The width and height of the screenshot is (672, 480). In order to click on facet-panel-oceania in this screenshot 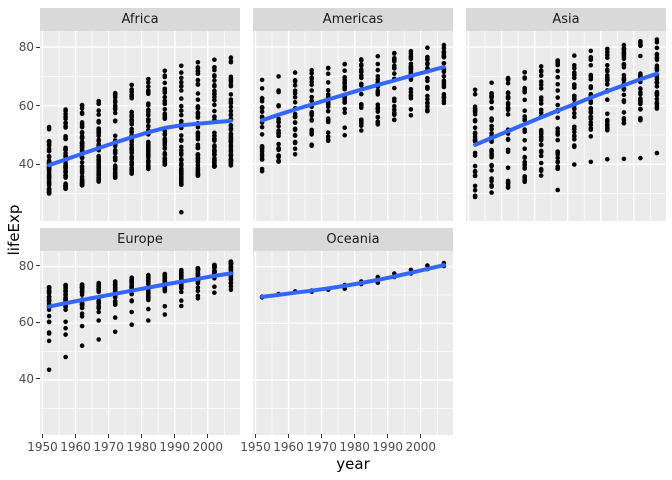, I will do `click(353, 343)`.